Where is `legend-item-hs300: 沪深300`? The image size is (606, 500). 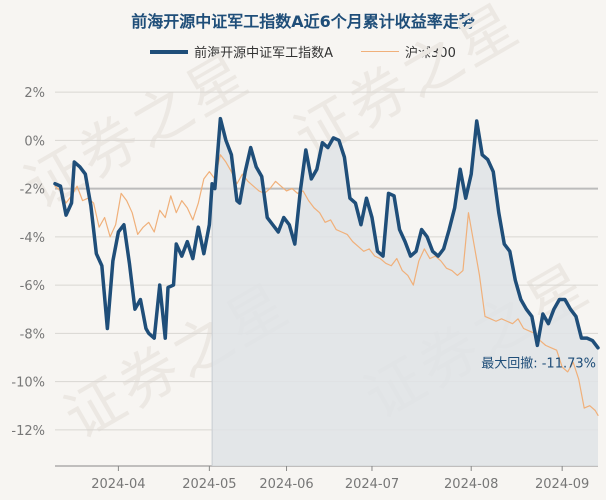 legend-item-hs300: 沪深300 is located at coordinates (408, 51).